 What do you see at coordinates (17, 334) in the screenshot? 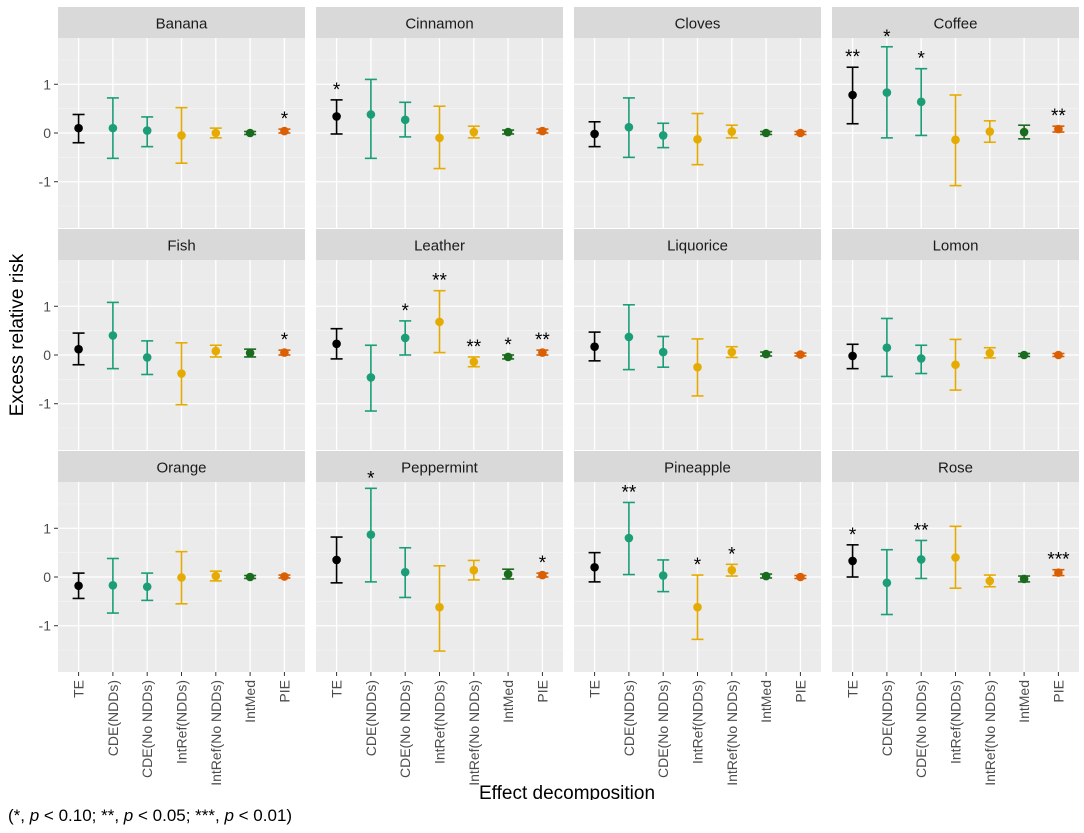
I see `y-axis-title: Excess relative risk` at bounding box center [17, 334].